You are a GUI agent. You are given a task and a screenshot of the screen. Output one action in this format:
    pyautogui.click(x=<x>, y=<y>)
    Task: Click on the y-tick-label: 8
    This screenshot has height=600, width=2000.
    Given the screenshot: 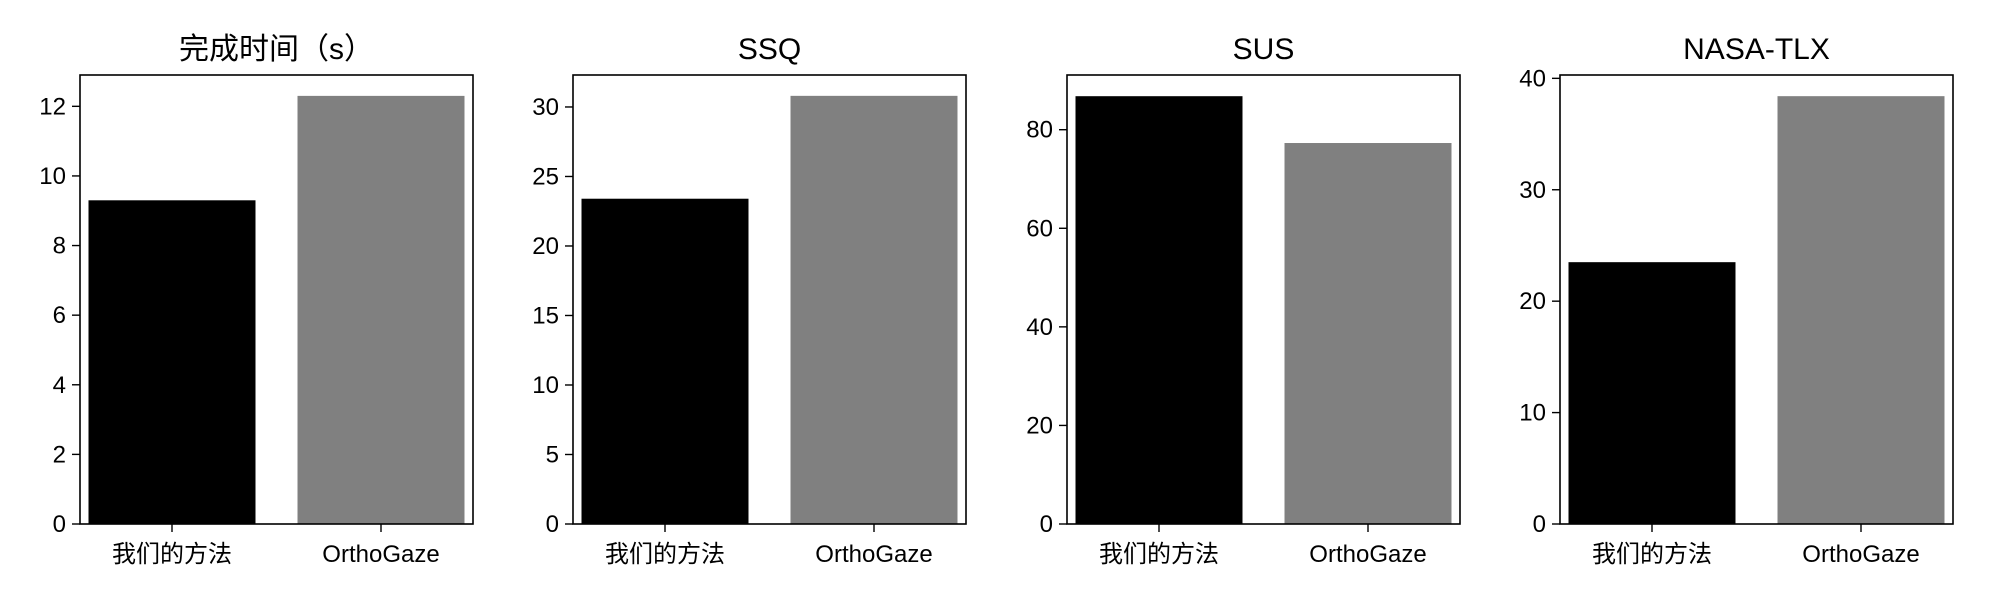 What is the action you would take?
    pyautogui.click(x=59, y=246)
    